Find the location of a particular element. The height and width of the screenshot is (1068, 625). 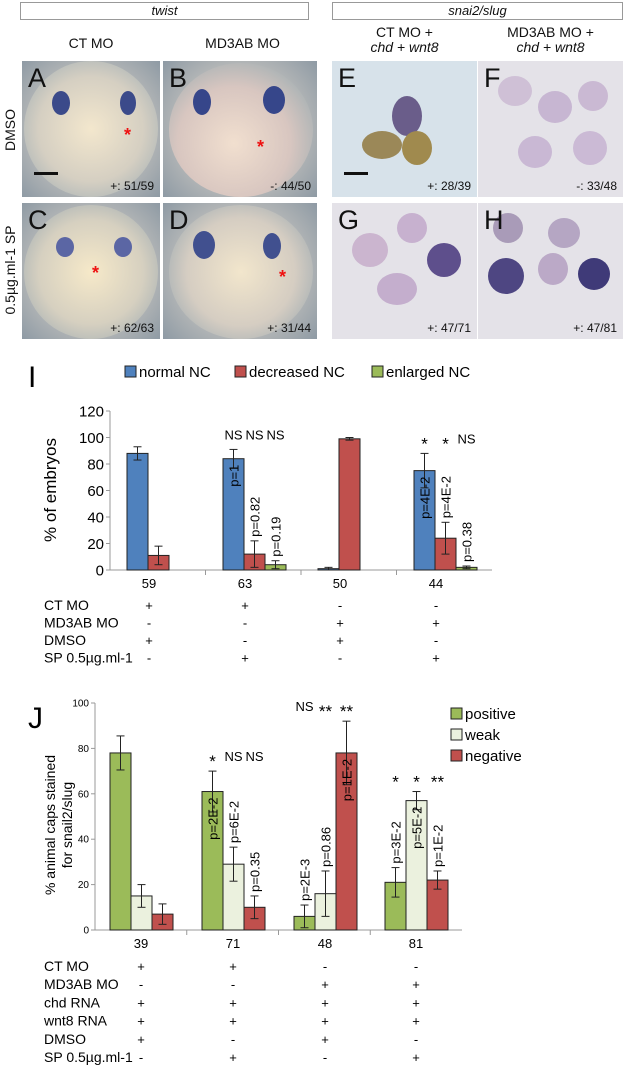

column-label: MD3AB MO + is located at coordinates (550, 32).